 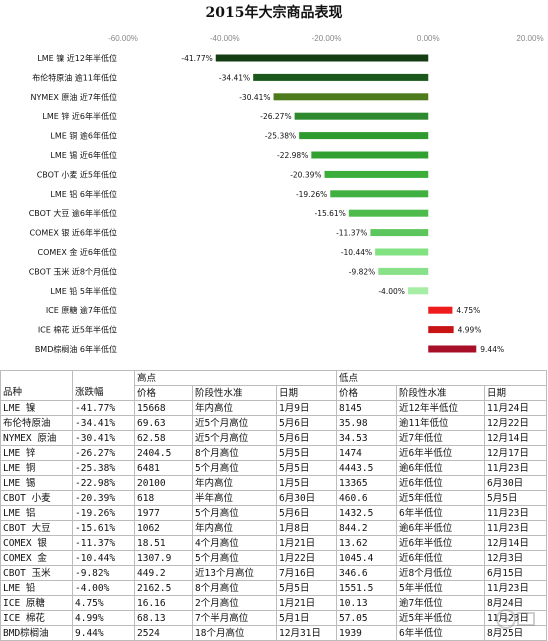 What do you see at coordinates (367, 633) in the screenshot?
I see `table-cell: 1939` at bounding box center [367, 633].